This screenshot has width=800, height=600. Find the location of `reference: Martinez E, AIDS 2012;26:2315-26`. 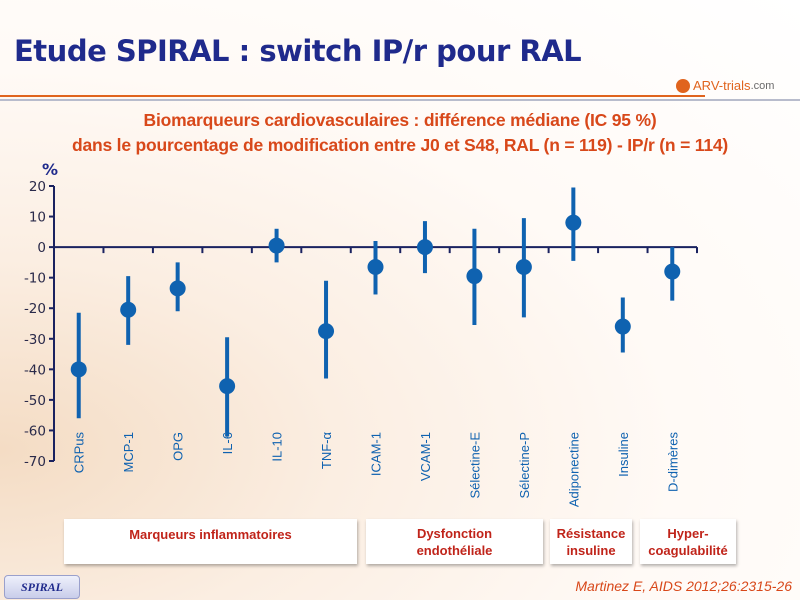

reference: Martinez E, AIDS 2012;26:2315-26 is located at coordinates (683, 586).